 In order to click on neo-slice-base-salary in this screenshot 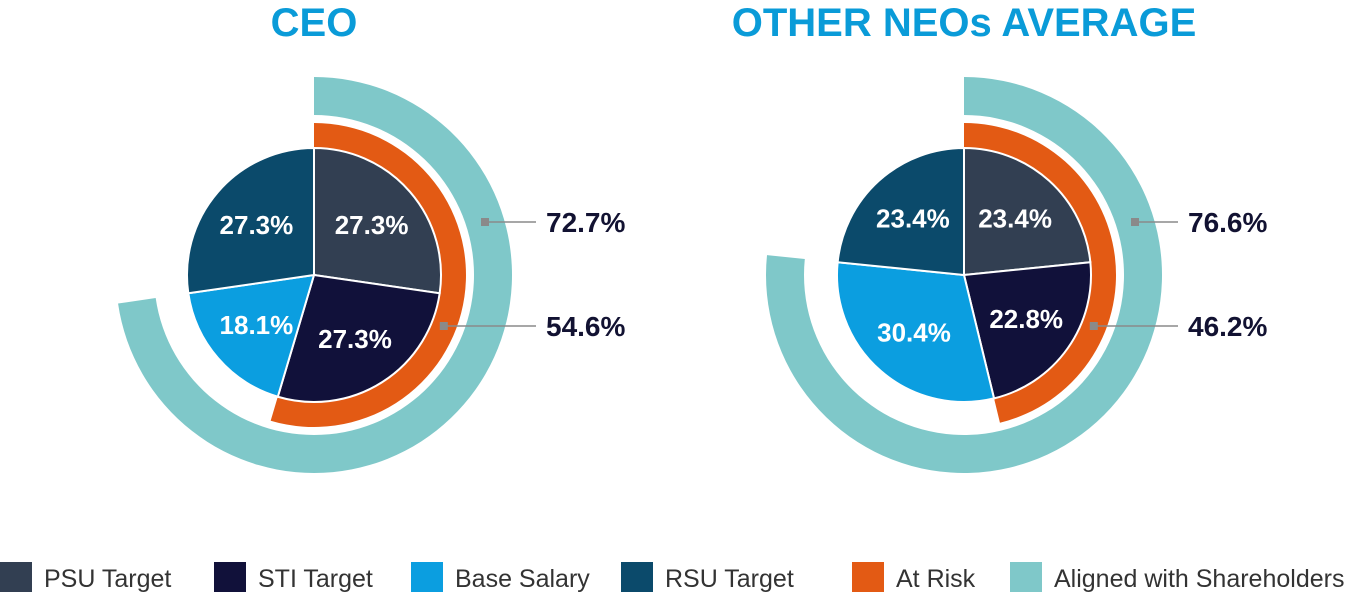, I will do `click(916, 332)`.